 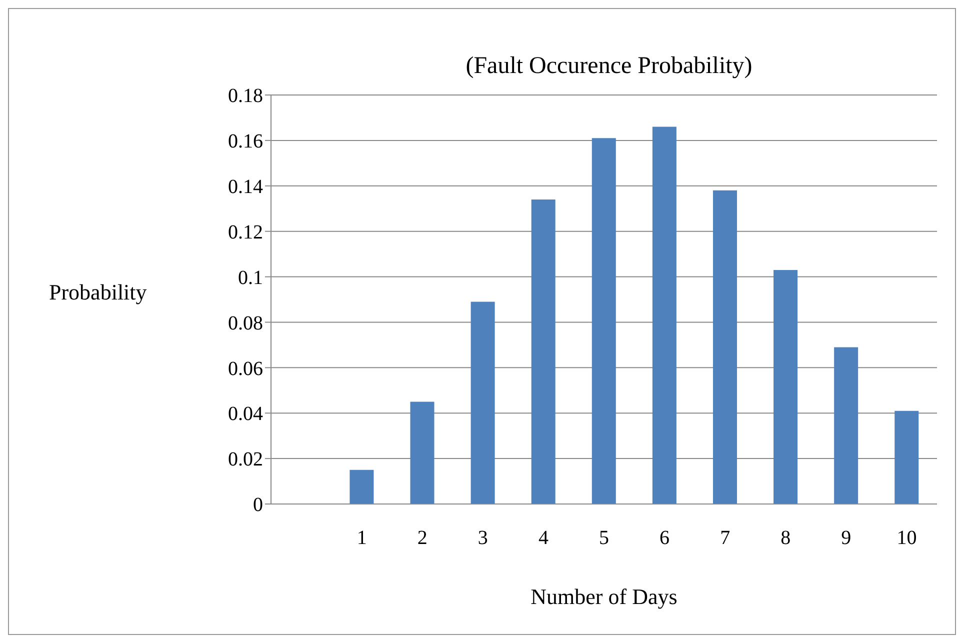 I want to click on x-tick-label: 6, so click(x=665, y=538).